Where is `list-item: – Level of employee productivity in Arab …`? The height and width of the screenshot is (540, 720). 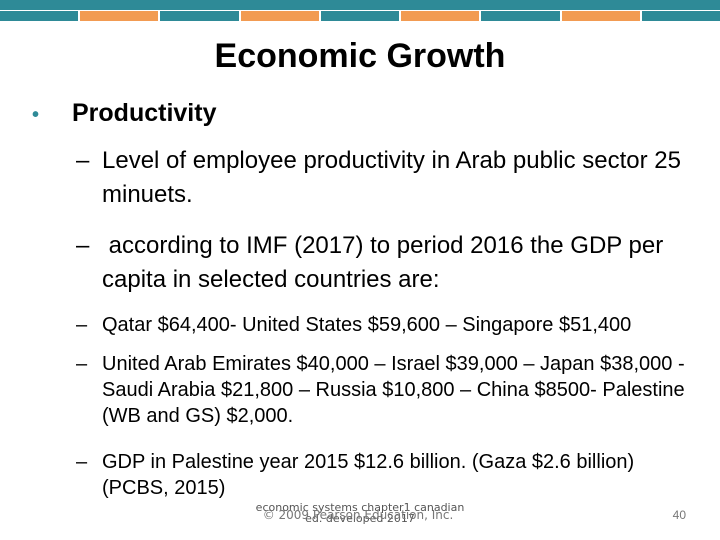 list-item: – Level of employee productivity in Arab … is located at coordinates (389, 178).